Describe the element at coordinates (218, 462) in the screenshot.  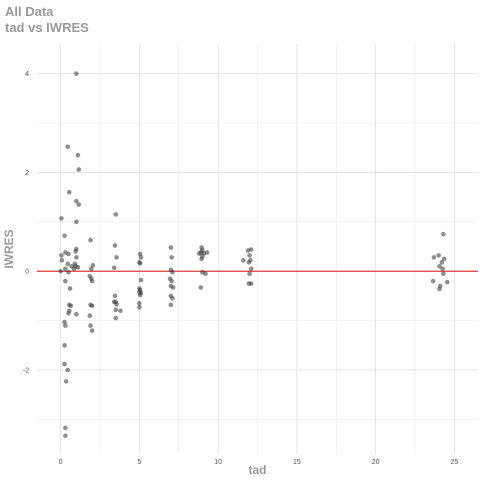
I see `x-tick-label: 10` at that location.